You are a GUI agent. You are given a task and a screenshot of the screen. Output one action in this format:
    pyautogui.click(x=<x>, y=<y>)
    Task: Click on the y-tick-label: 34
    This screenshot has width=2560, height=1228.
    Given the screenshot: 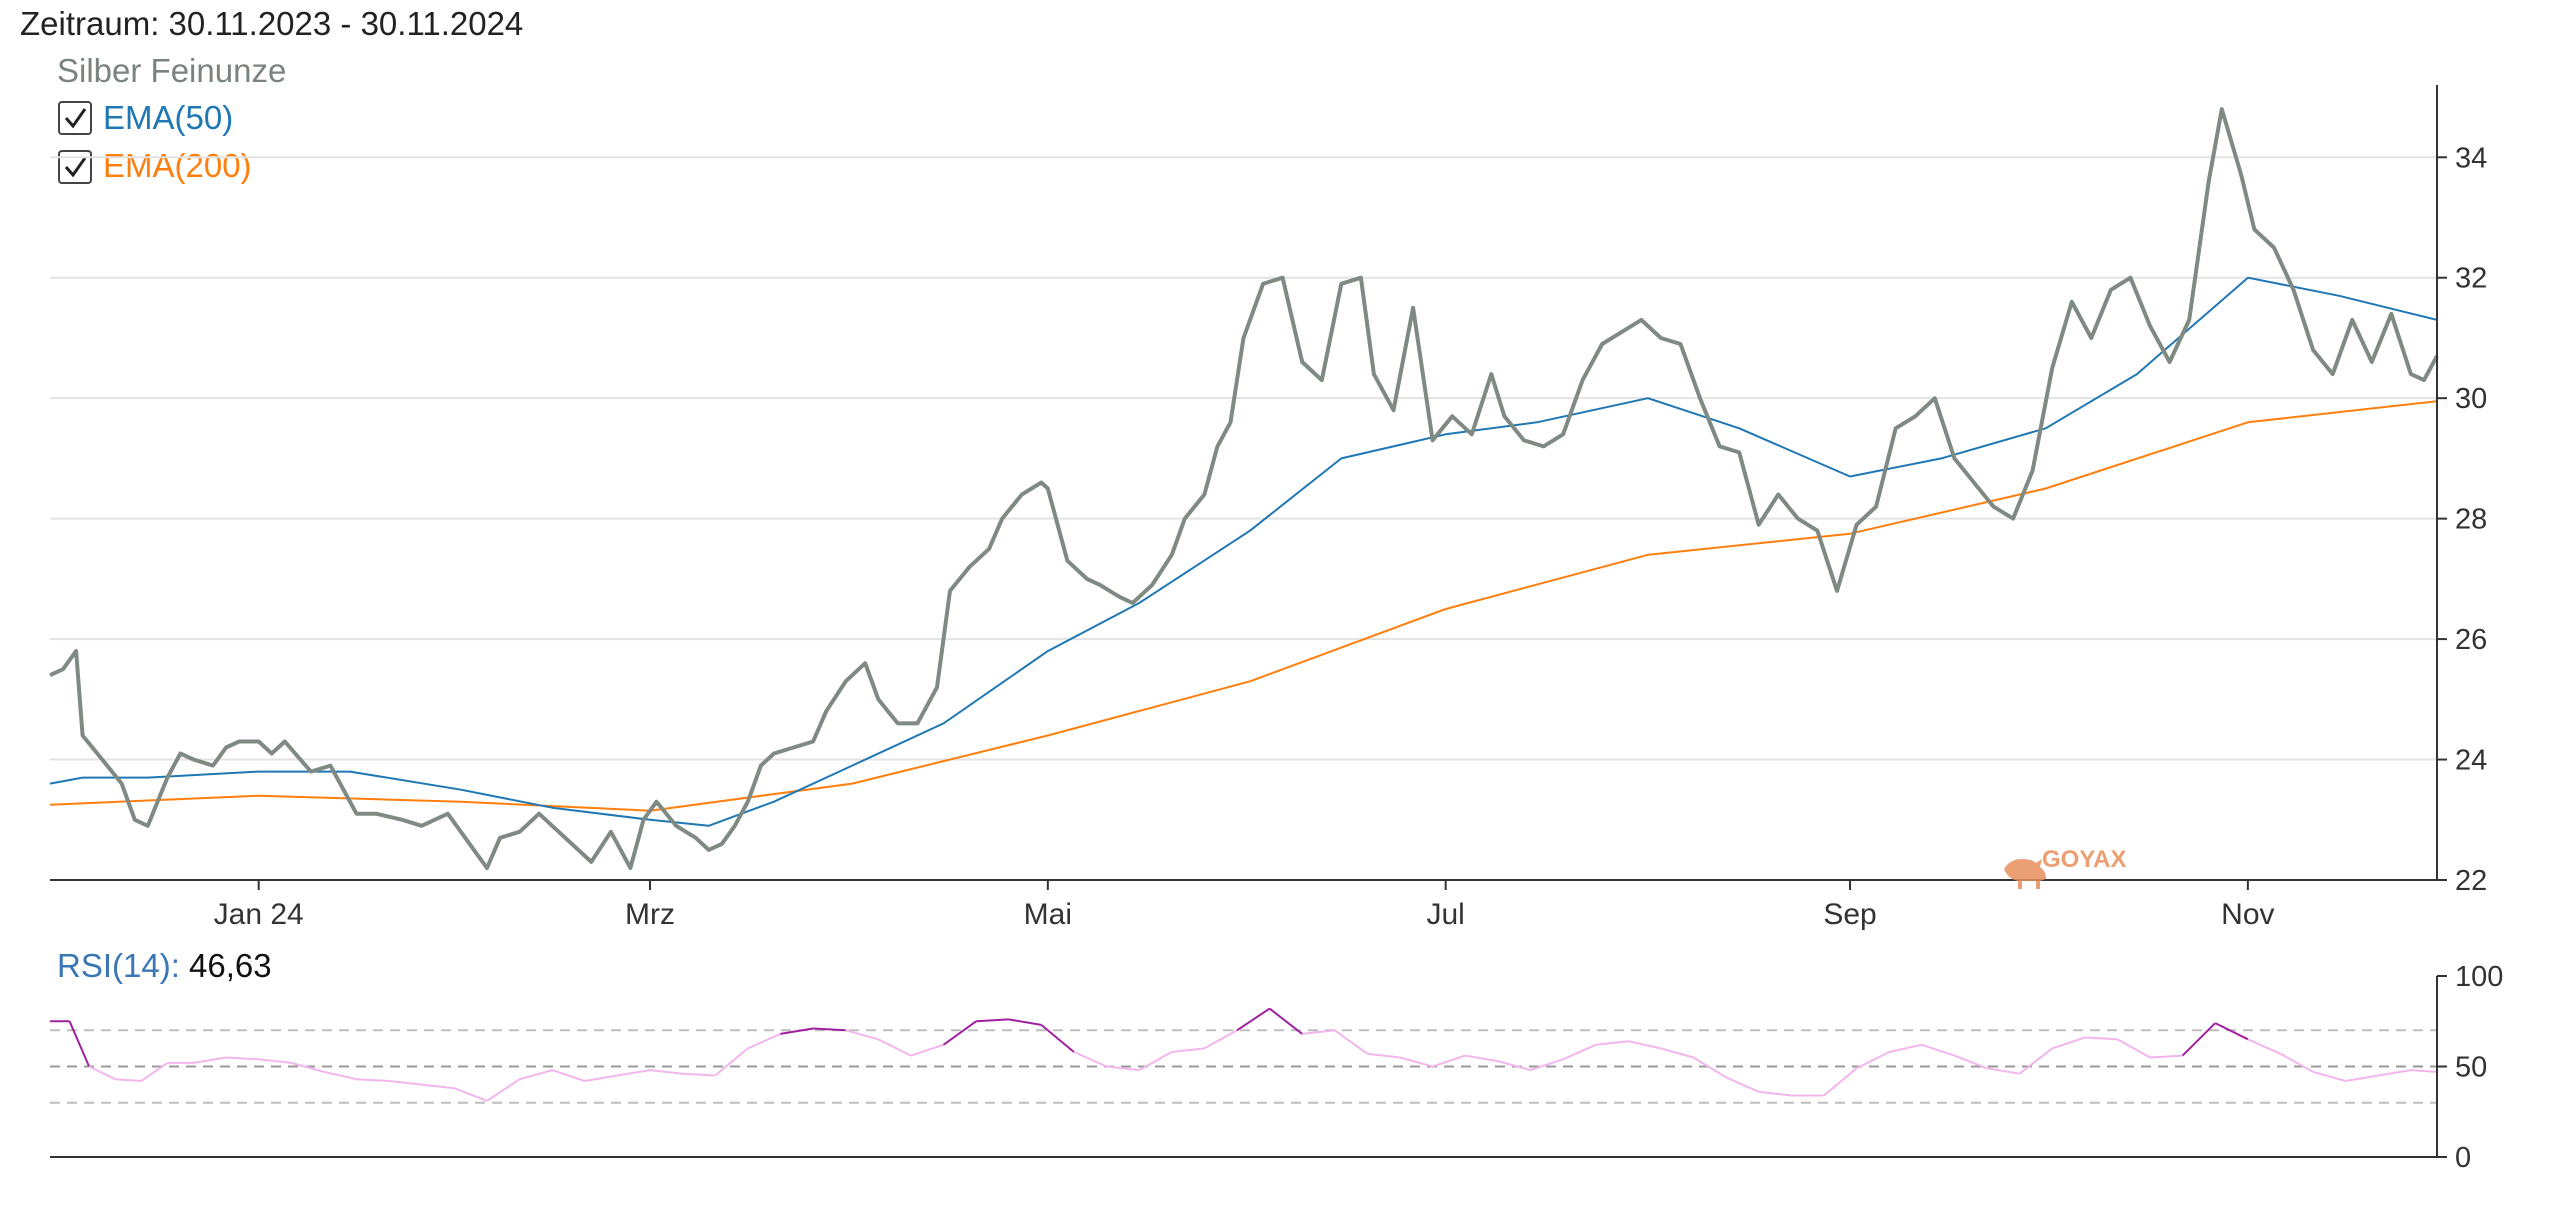 What is the action you would take?
    pyautogui.click(x=2471, y=158)
    